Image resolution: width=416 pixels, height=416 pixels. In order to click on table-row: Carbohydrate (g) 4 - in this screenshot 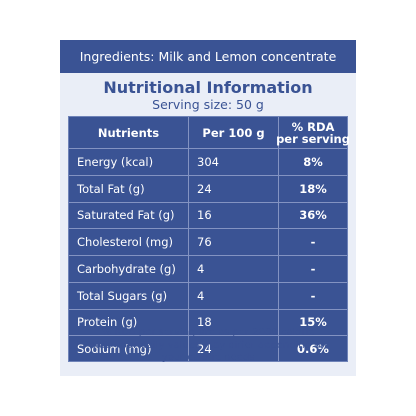, I will do `click(208, 269)`.